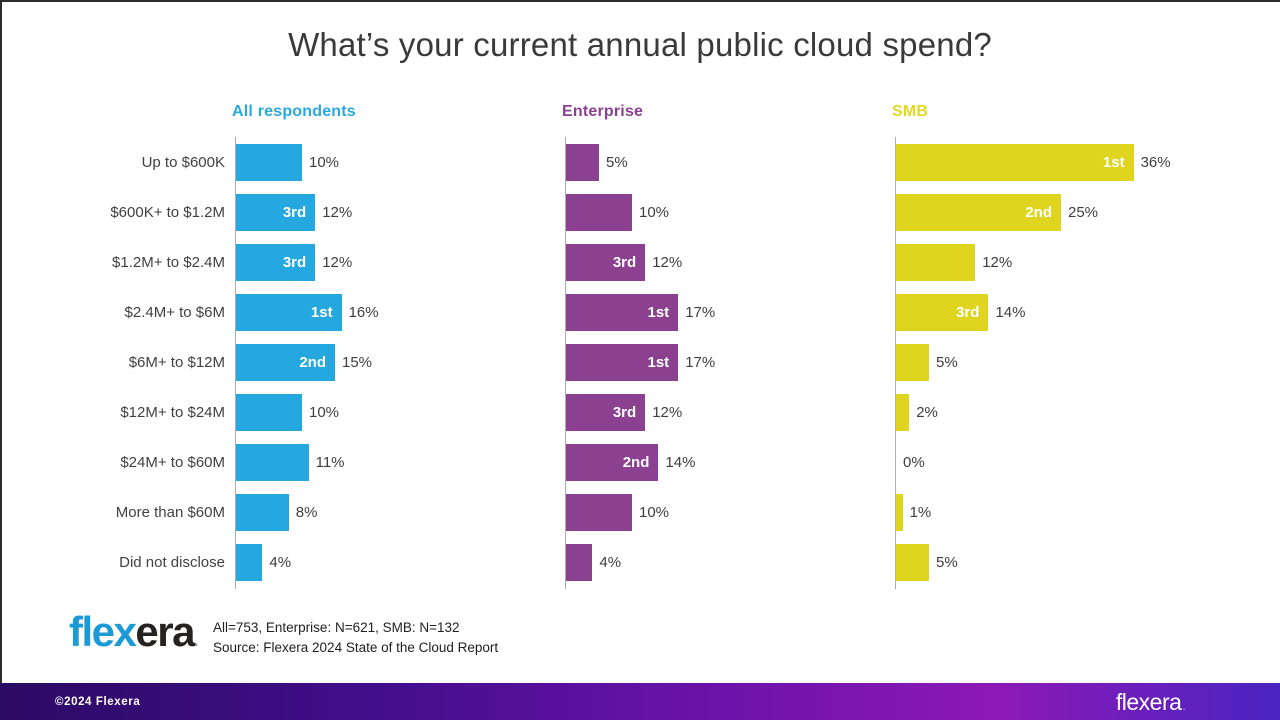 The image size is (1280, 720). I want to click on sample-size-note: All=753, Enterprise: N=621, SMB: N=132, so click(336, 627).